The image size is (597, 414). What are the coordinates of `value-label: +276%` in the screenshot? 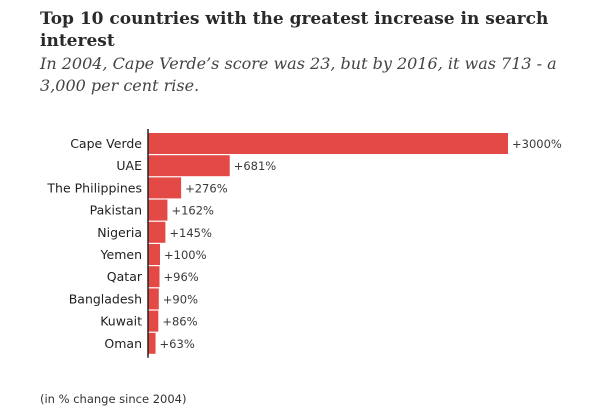 It's located at (206, 188).